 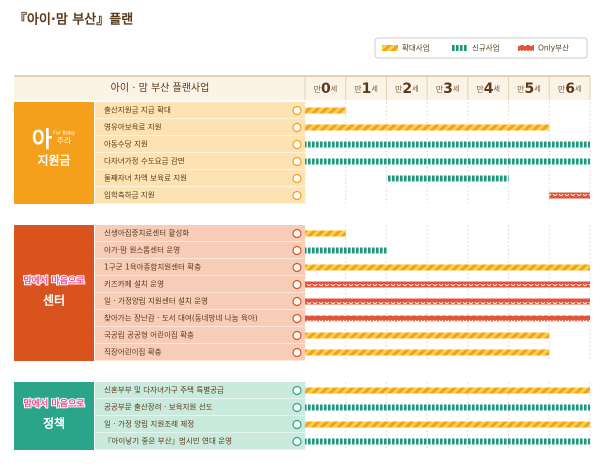 What do you see at coordinates (160, 87) in the screenshot?
I see `header: 아이 · 맘 부산 플랜사업` at bounding box center [160, 87].